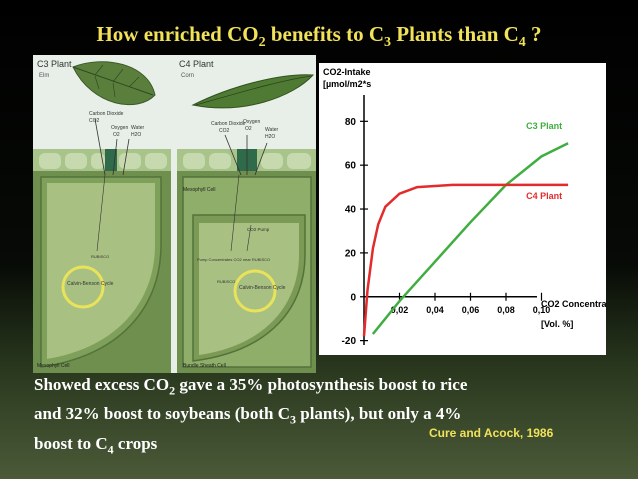 This screenshot has width=638, height=479. What do you see at coordinates (187, 76) in the screenshot?
I see `c4-plant-sub: Corn` at bounding box center [187, 76].